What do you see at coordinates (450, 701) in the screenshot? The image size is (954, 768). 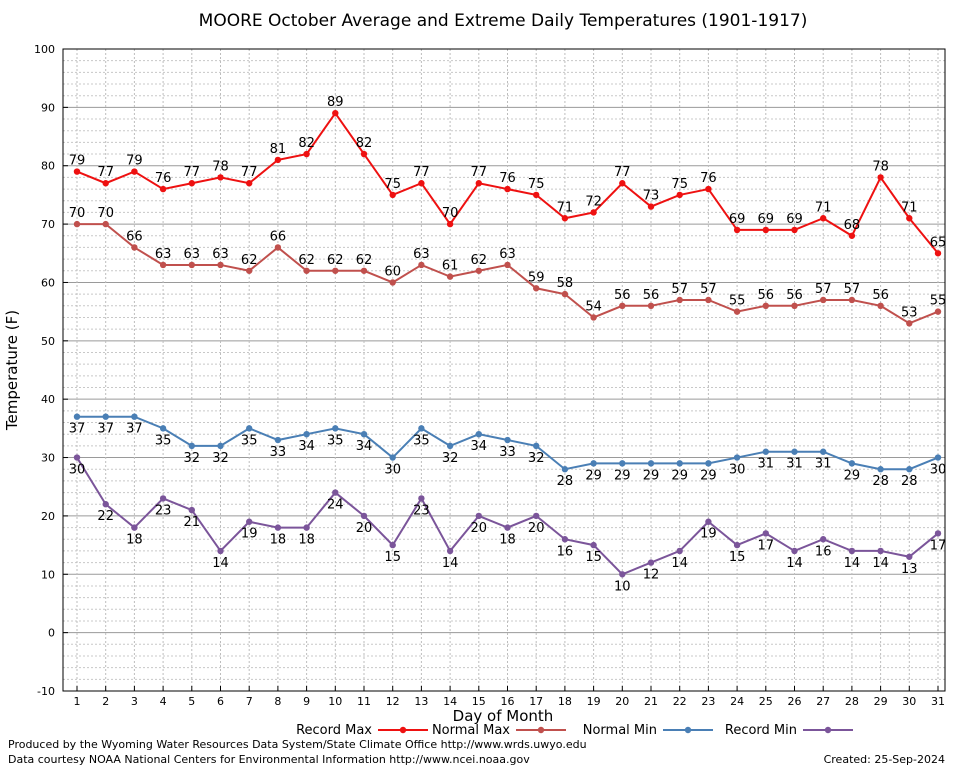 I see `x-tick-label: 14` at bounding box center [450, 701].